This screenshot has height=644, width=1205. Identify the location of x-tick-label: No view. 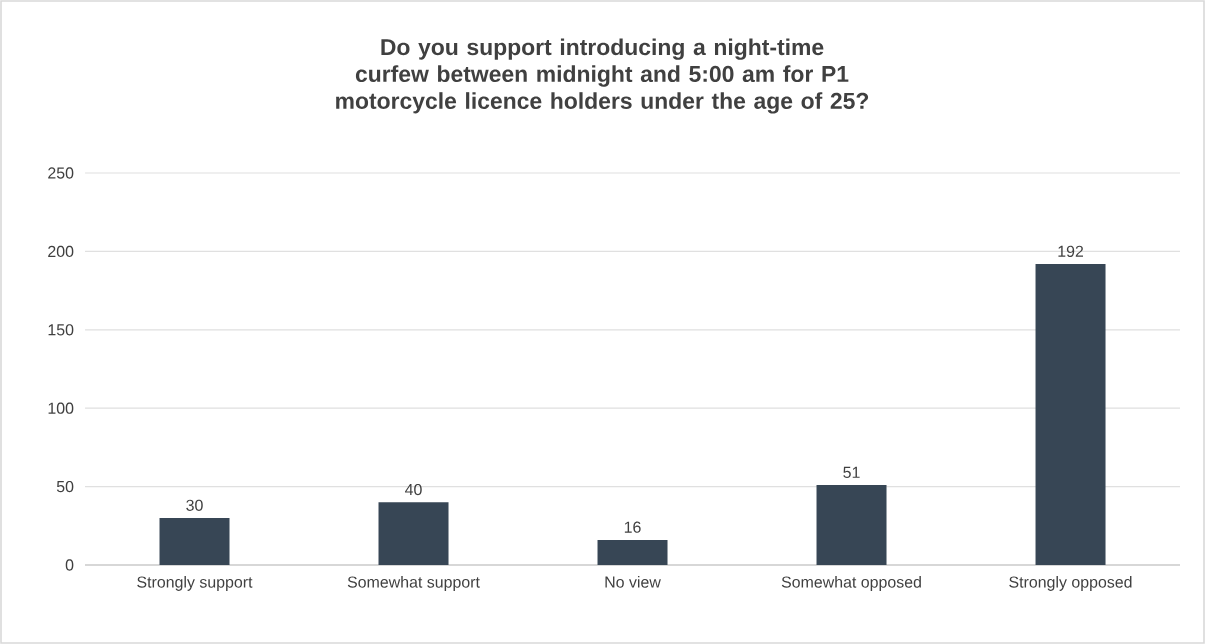
(633, 582).